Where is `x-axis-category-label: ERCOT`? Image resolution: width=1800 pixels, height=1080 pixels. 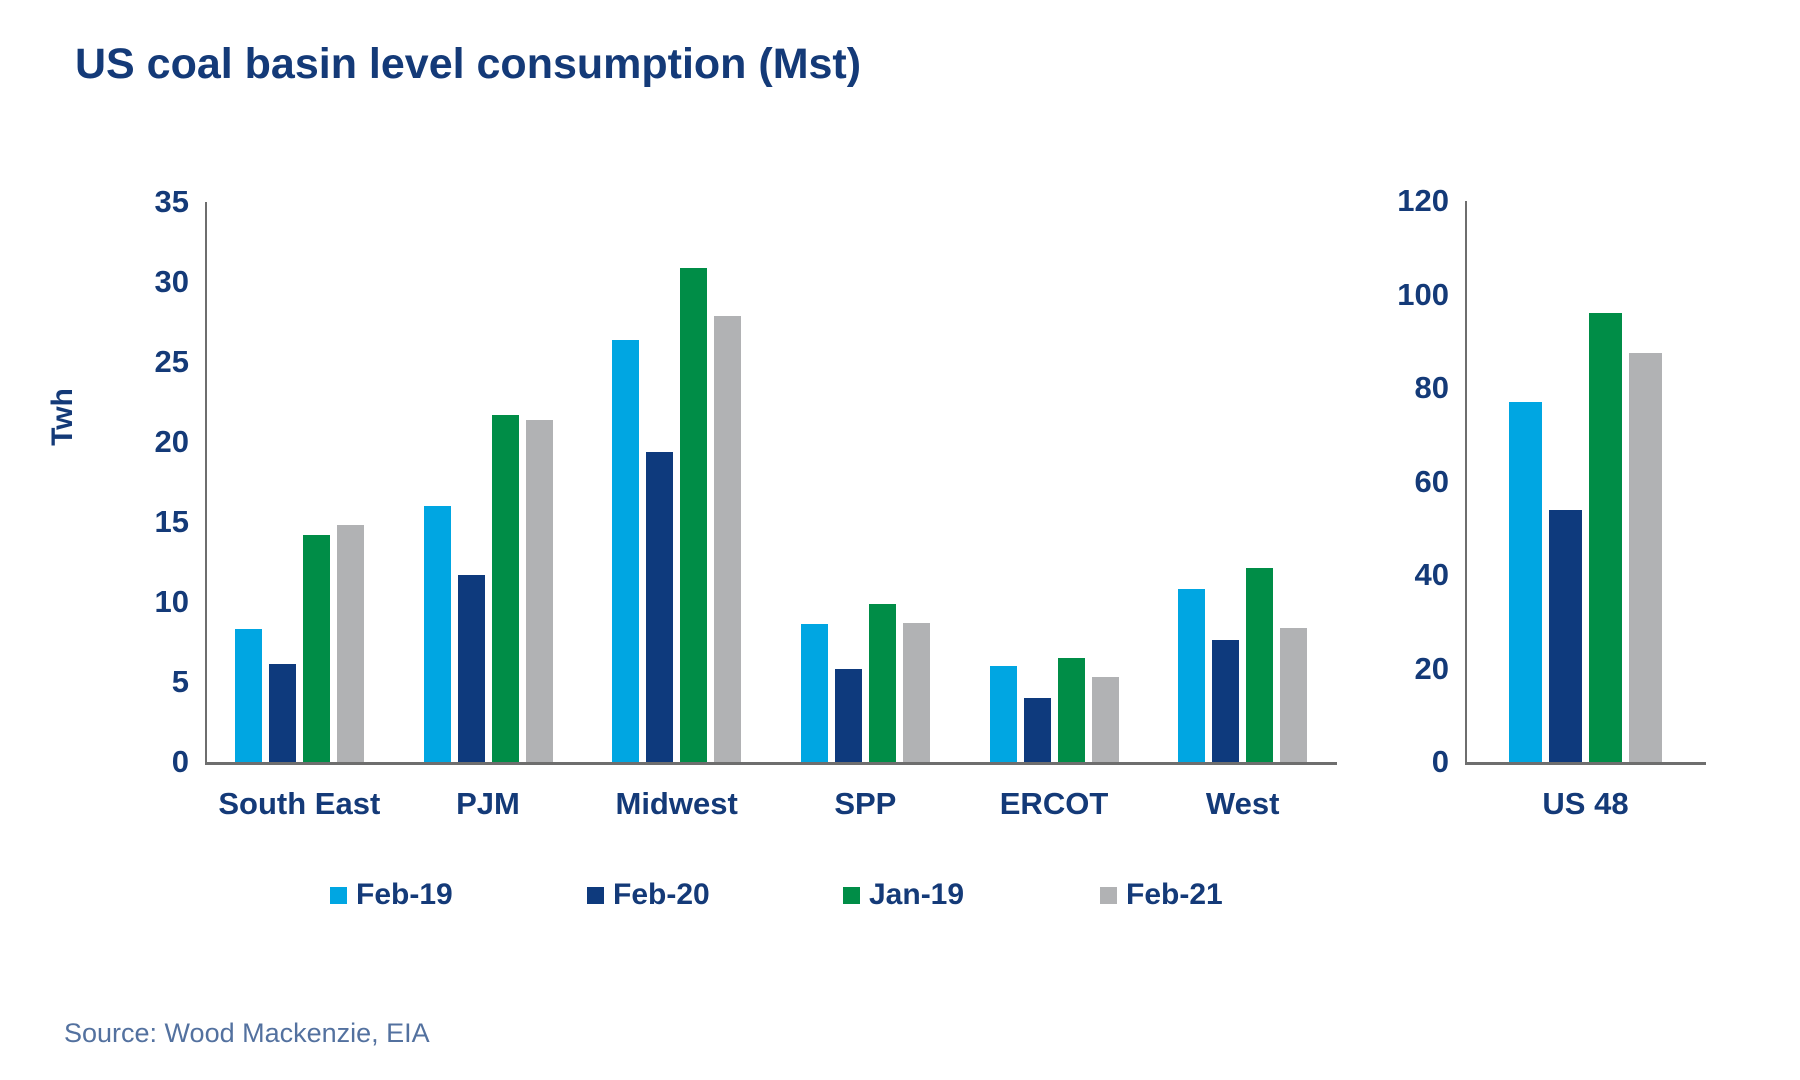 x-axis-category-label: ERCOT is located at coordinates (1054, 803).